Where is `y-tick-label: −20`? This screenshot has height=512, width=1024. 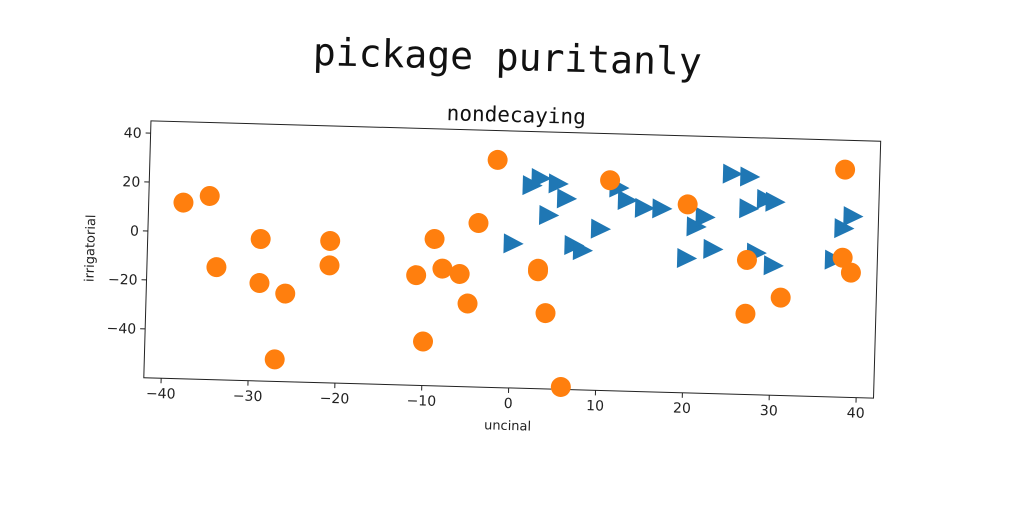
y-tick-label: −20 is located at coordinates (123, 280).